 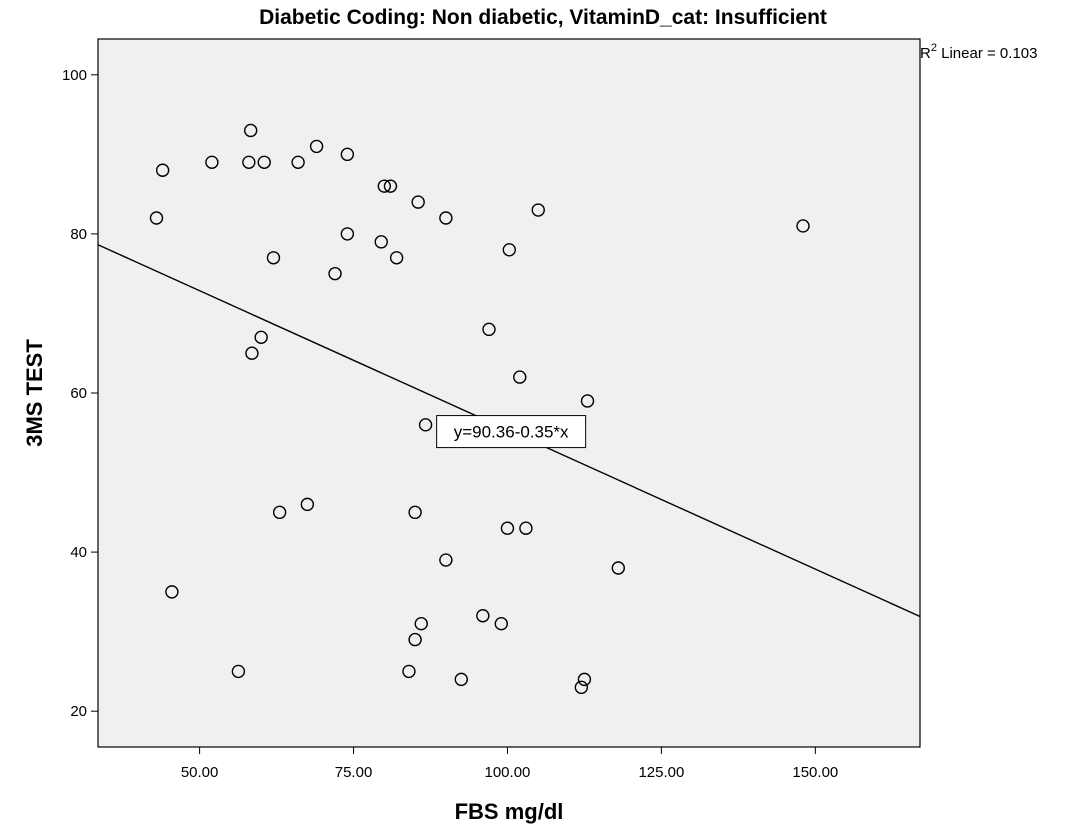 What do you see at coordinates (74, 75) in the screenshot?
I see `y-tick-label: 100` at bounding box center [74, 75].